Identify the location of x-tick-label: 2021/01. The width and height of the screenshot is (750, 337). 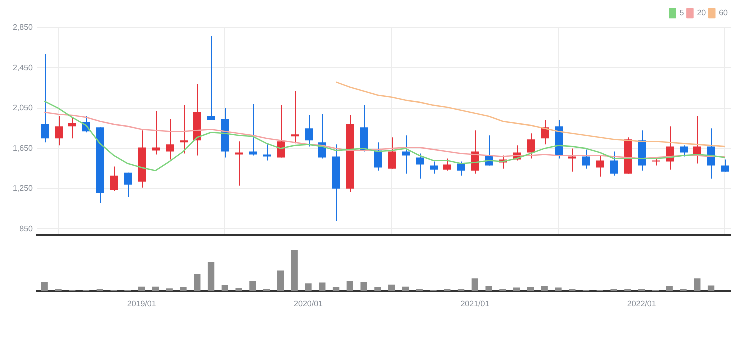
(475, 303).